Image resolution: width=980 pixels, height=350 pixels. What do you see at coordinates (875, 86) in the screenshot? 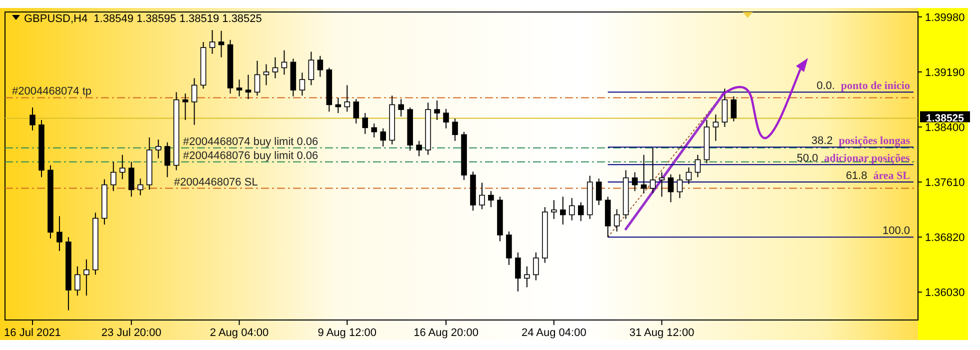
I see `annotation: ponto de inicio` at bounding box center [875, 86].